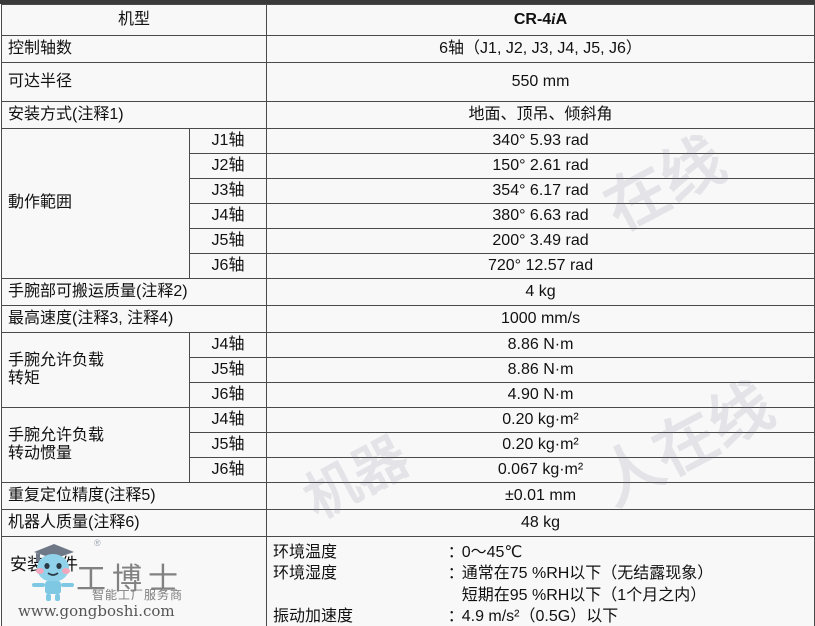 The height and width of the screenshot is (626, 815). What do you see at coordinates (540, 49) in the screenshot?
I see `row-value-axes-count: 6轴（J1, J2, J3, J4, J5, J6）` at bounding box center [540, 49].